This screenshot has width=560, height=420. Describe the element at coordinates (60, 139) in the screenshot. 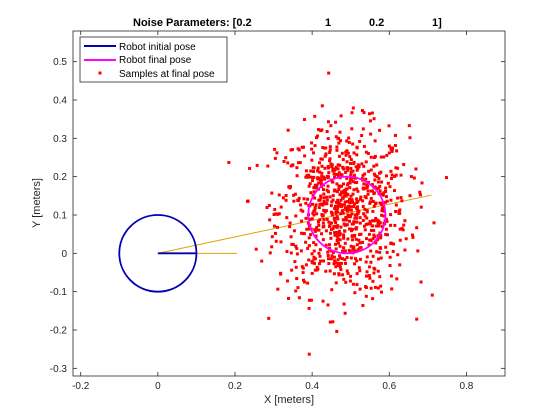

I see `y-tick-label: 0.3` at that location.